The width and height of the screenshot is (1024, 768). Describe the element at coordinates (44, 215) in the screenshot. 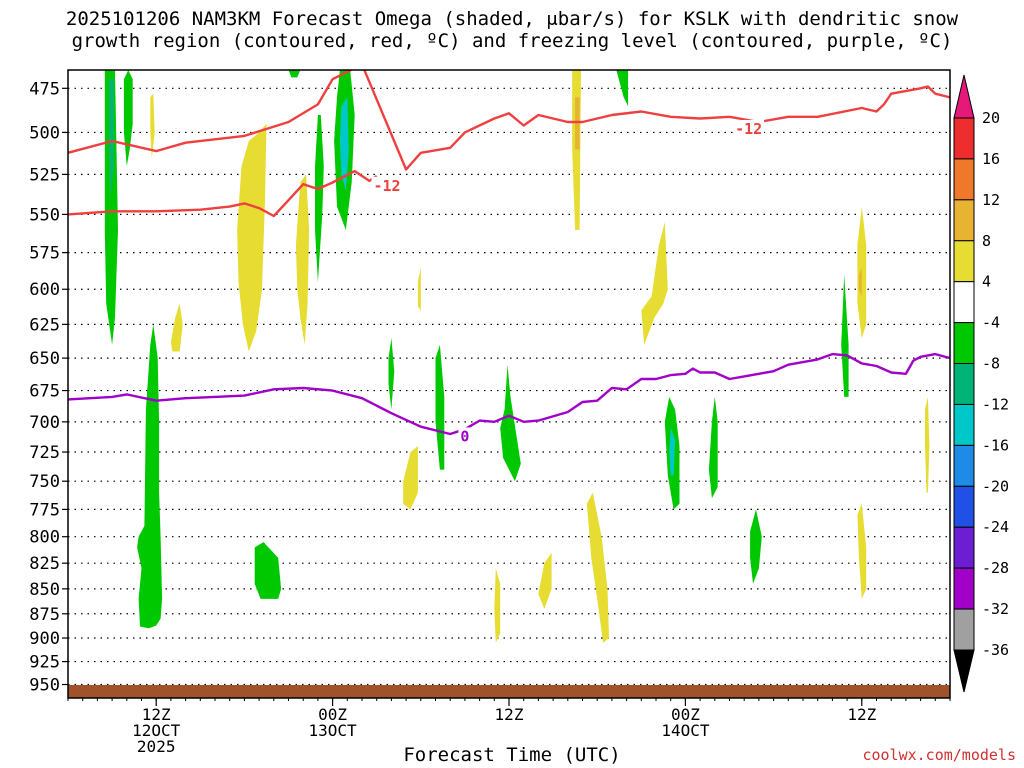

I see `y-tick-label: 550` at that location.